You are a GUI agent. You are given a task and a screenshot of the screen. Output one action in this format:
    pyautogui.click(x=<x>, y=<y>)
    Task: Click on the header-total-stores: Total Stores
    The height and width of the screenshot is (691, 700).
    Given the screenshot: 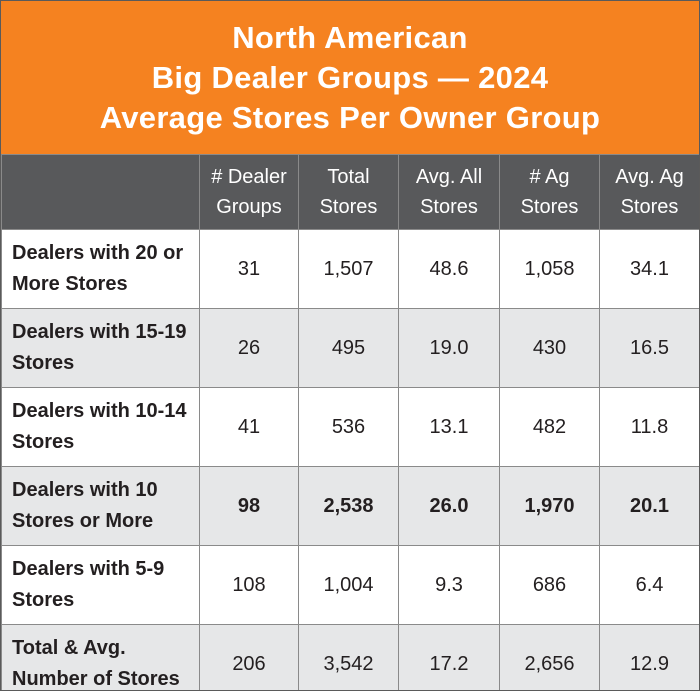 What is the action you would take?
    pyautogui.click(x=348, y=192)
    